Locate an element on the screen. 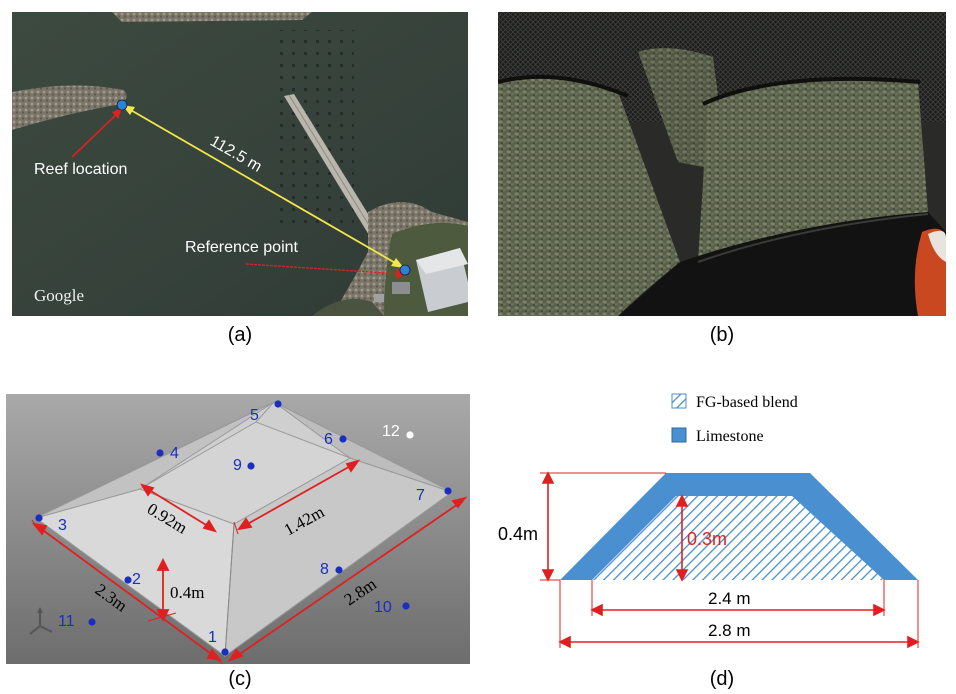  measurement-point-8-dot is located at coordinates (339, 570).